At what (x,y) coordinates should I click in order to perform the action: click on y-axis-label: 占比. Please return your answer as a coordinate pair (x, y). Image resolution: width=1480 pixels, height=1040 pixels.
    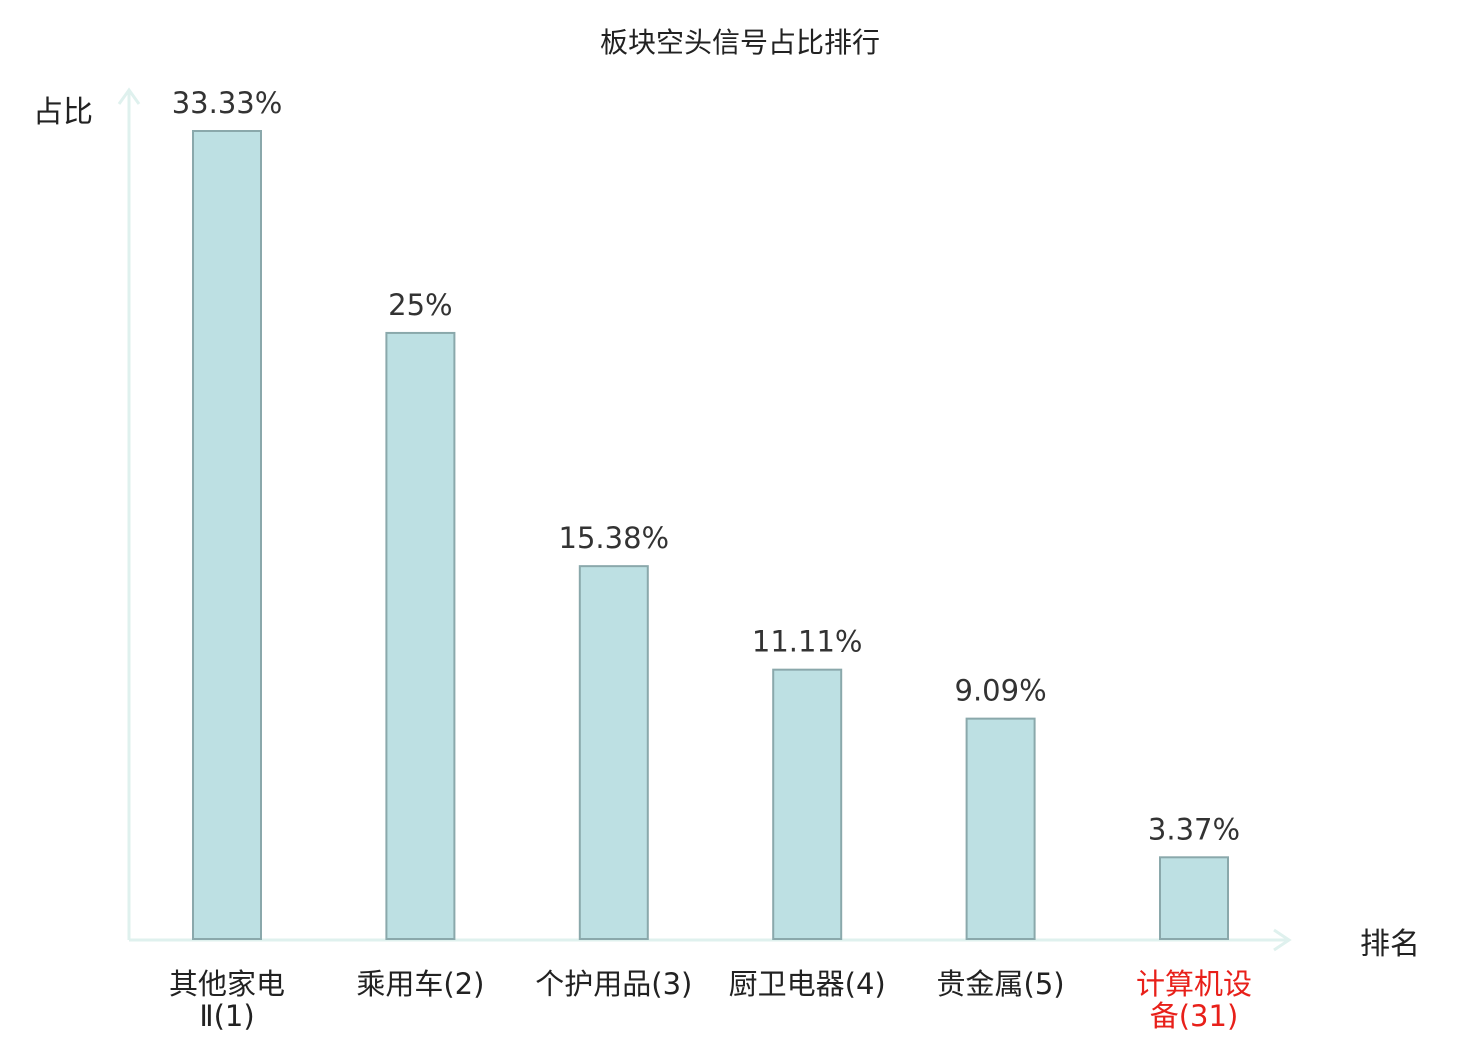
    Looking at the image, I should click on (63, 112).